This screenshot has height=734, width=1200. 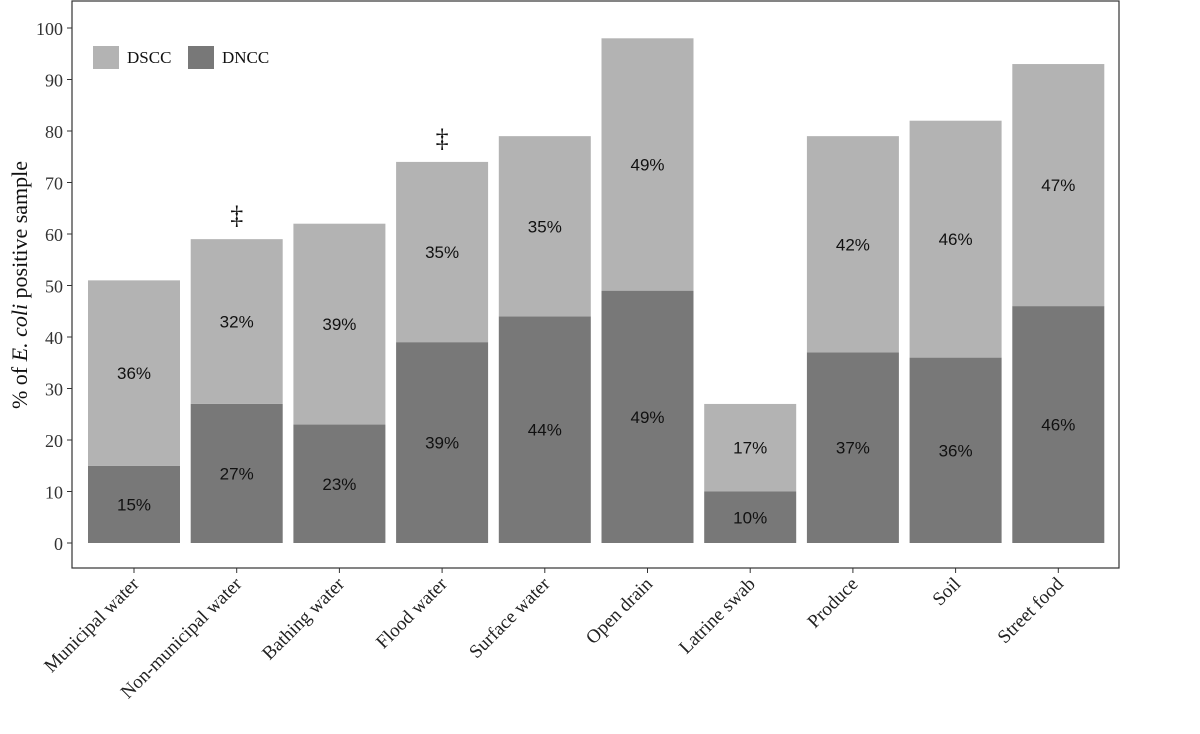 What do you see at coordinates (245, 57) in the screenshot?
I see `legend-label-dncc: DNCC` at bounding box center [245, 57].